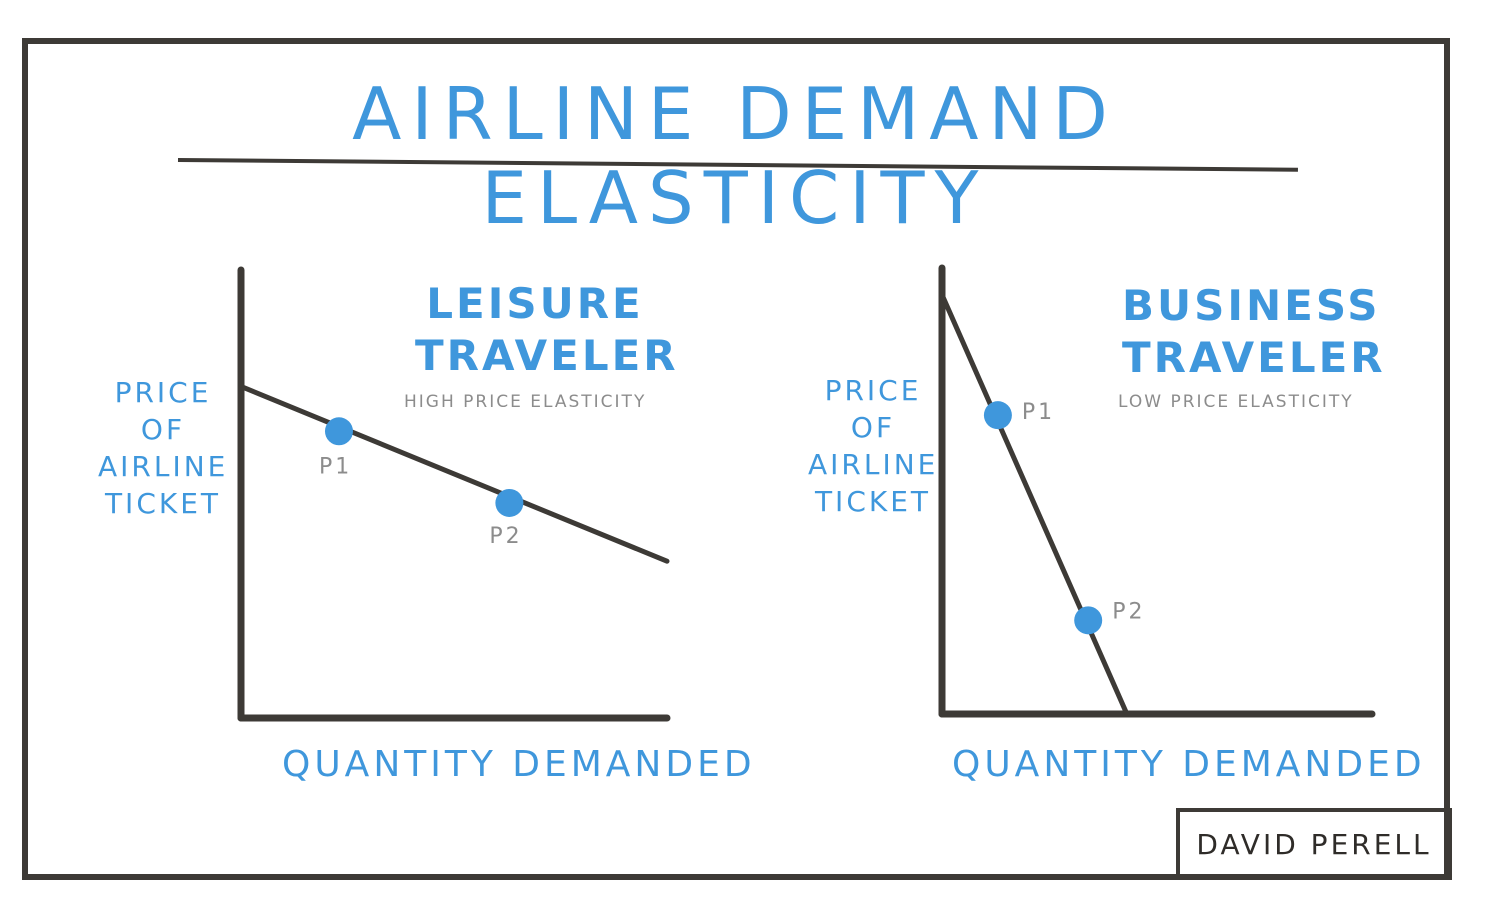 Image resolution: width=1500 pixels, height=923 pixels. I want to click on chart-1-point-p2, so click(509, 502).